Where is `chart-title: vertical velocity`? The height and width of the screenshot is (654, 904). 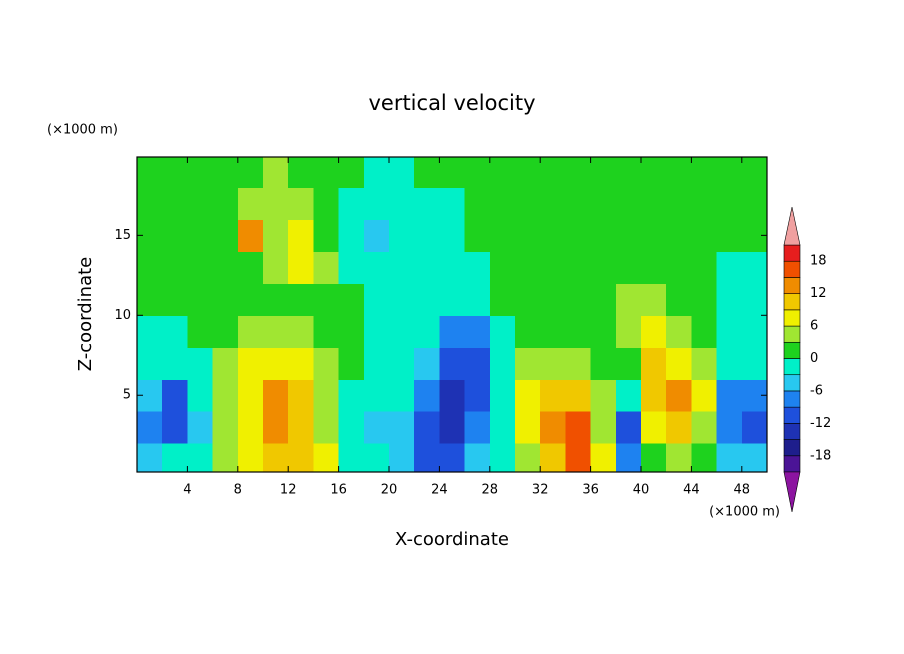
chart-title: vertical velocity is located at coordinates (451, 103).